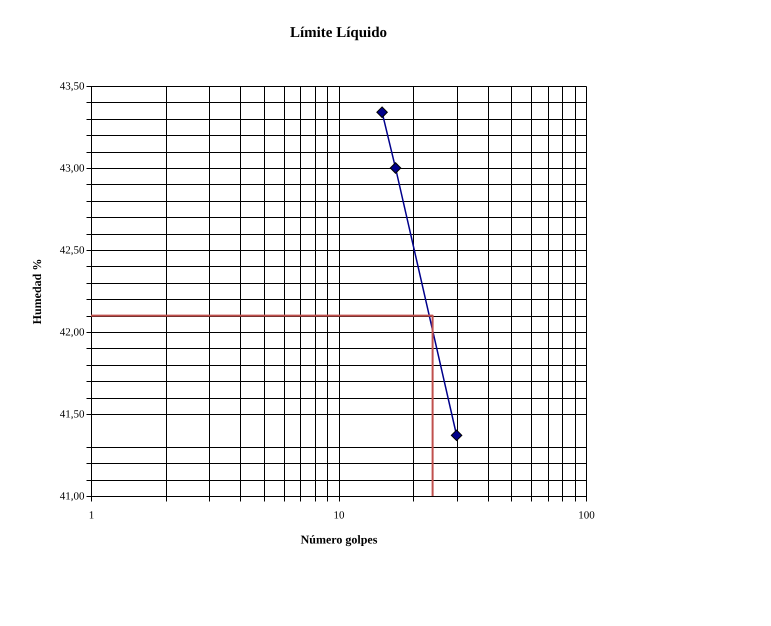 The image size is (771, 626). Describe the element at coordinates (72, 332) in the screenshot. I see `y-tick-label: 42,00` at that location.